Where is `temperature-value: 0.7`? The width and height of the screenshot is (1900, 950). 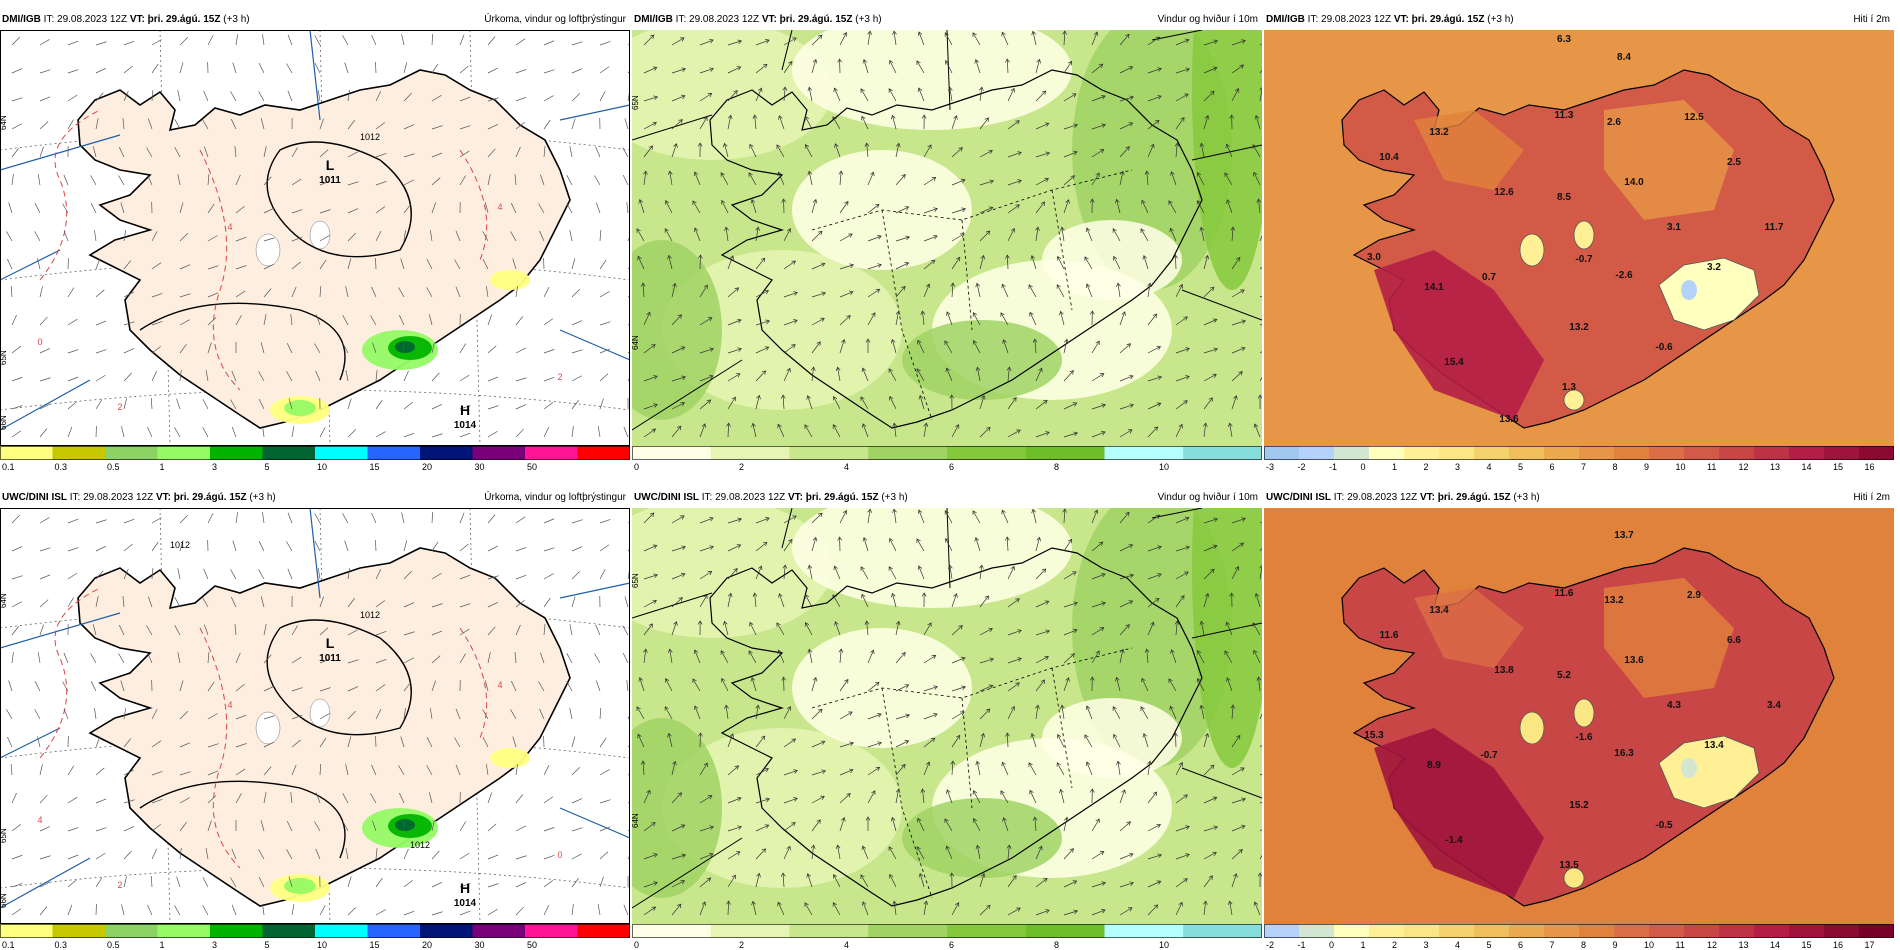
temperature-value: 0.7 is located at coordinates (1489, 277).